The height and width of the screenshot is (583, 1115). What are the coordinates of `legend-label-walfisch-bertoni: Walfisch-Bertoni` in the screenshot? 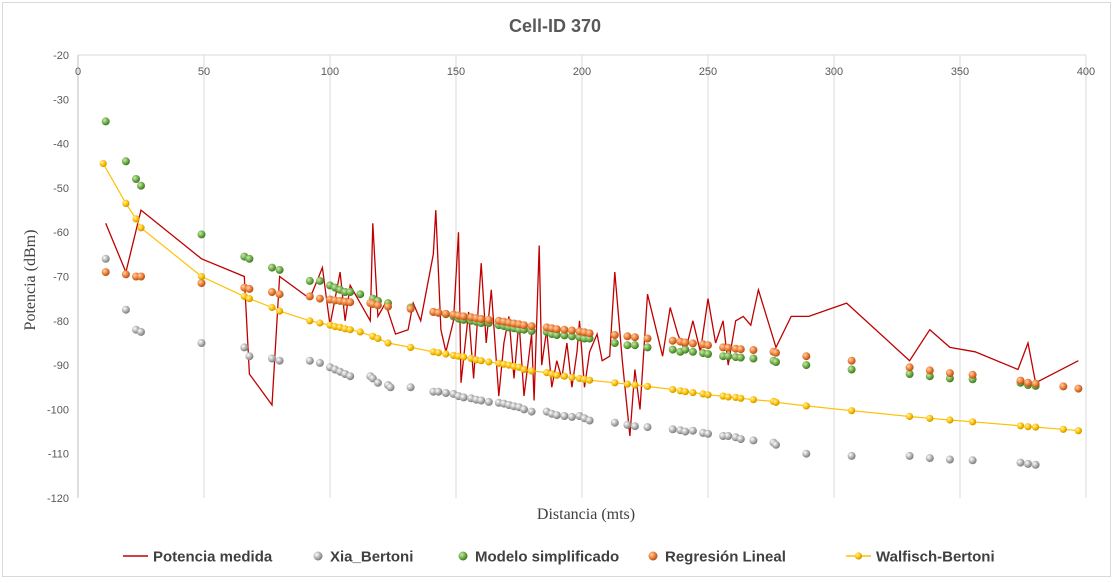 It's located at (935, 557).